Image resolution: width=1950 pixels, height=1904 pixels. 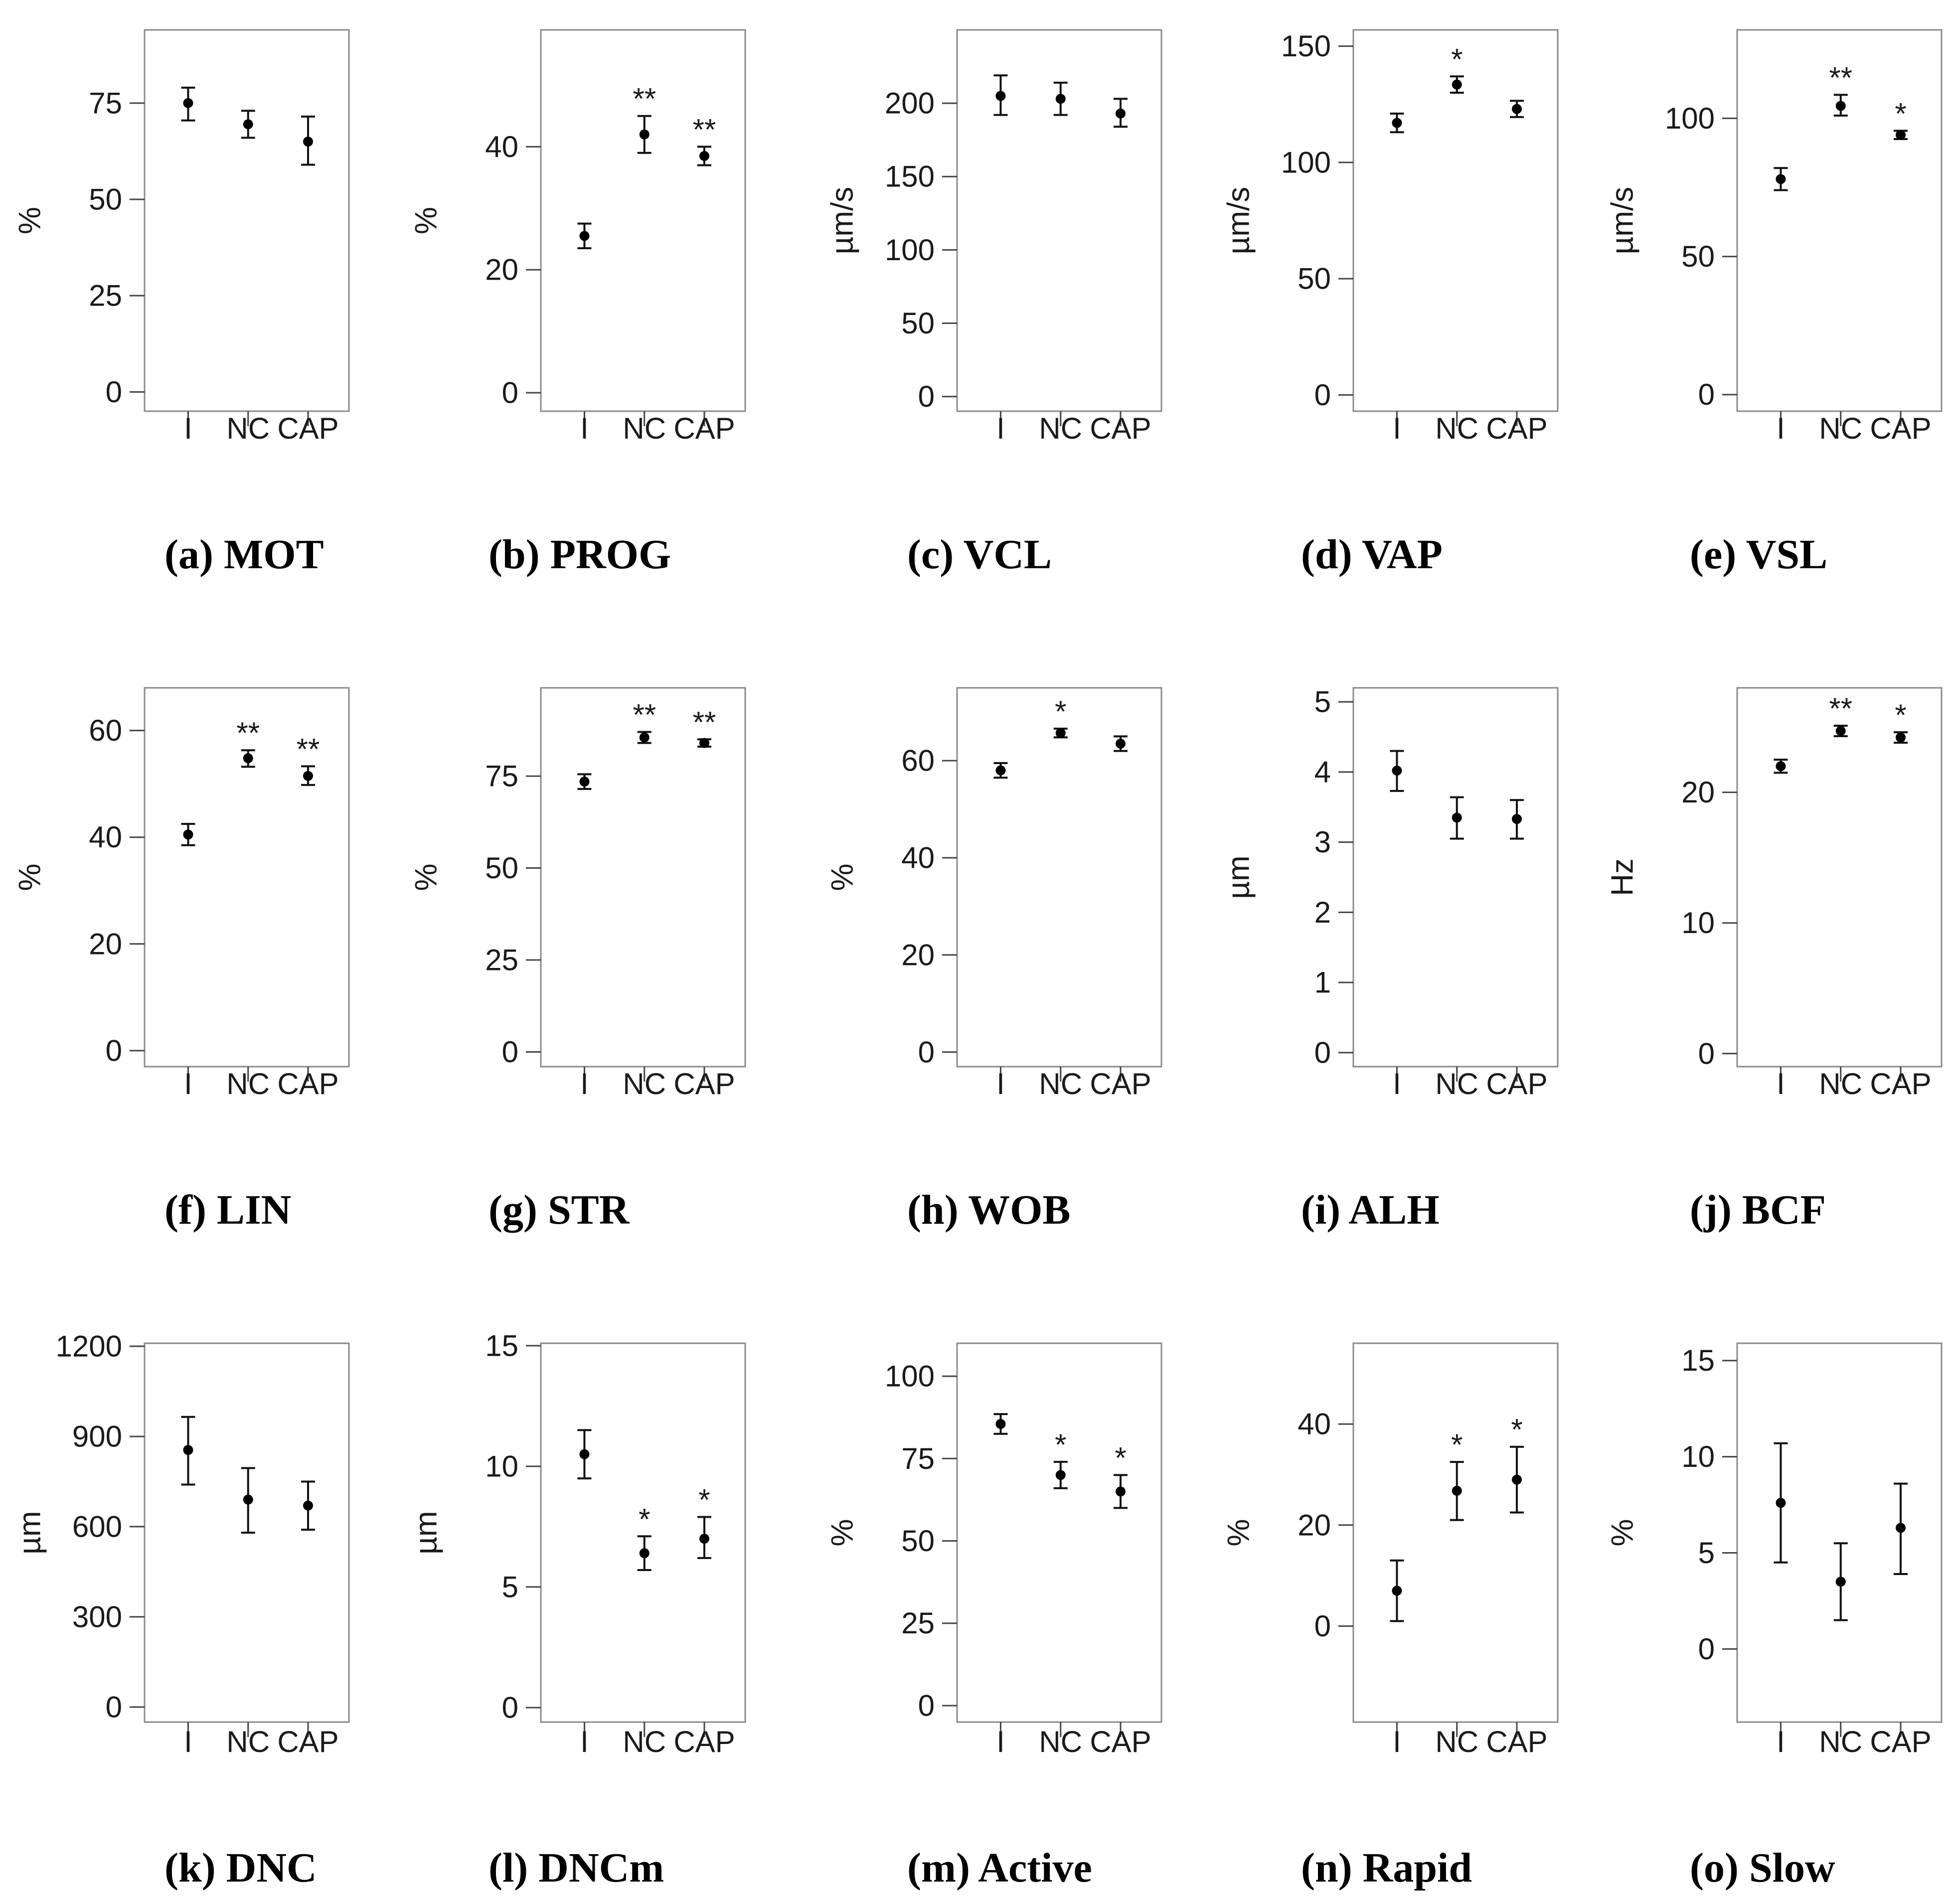 What do you see at coordinates (426, 877) in the screenshot?
I see `y-axis-label-str: %` at bounding box center [426, 877].